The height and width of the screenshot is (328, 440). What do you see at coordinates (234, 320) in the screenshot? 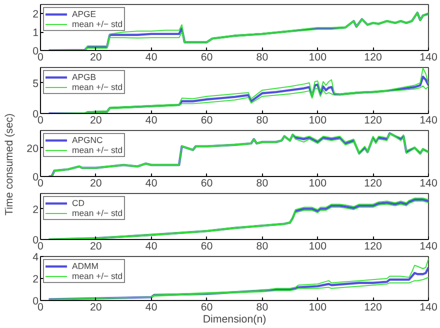
I see `x-axis-title: Dimension(n)` at bounding box center [234, 320].